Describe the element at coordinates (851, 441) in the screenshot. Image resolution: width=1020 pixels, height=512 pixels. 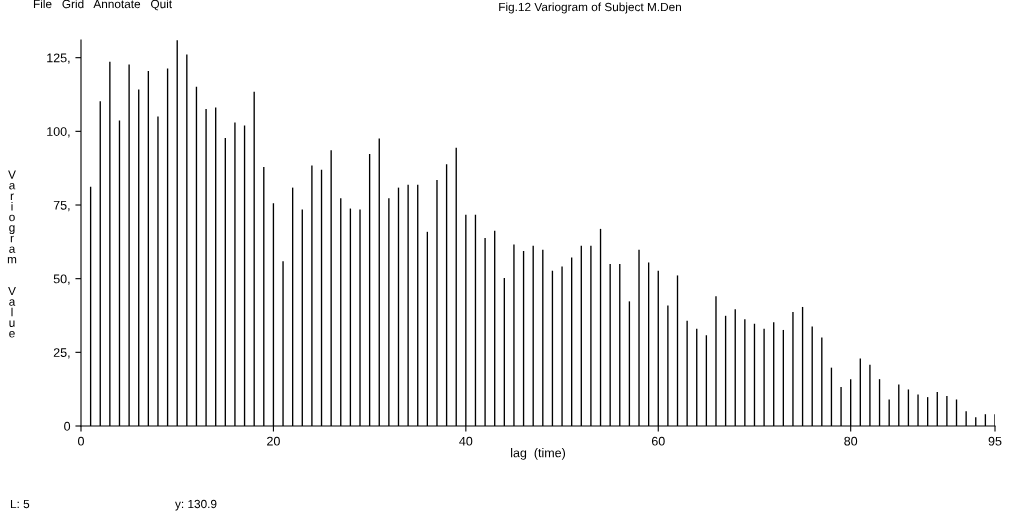
I see `x-tick-label: 80` at that location.